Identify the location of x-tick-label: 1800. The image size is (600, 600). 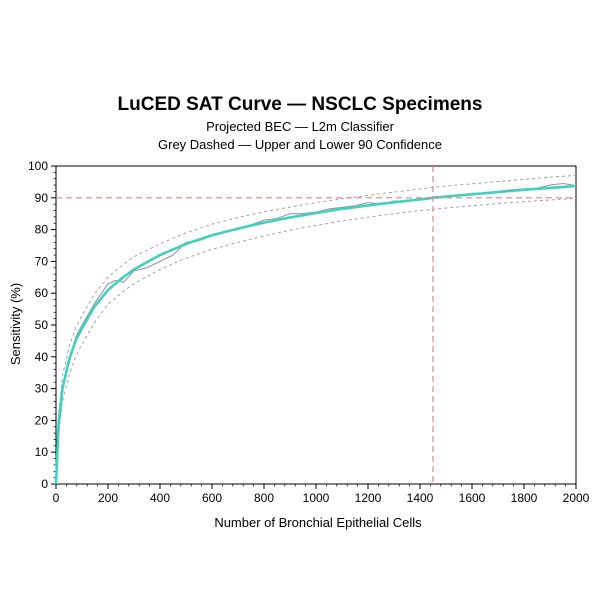
(524, 498).